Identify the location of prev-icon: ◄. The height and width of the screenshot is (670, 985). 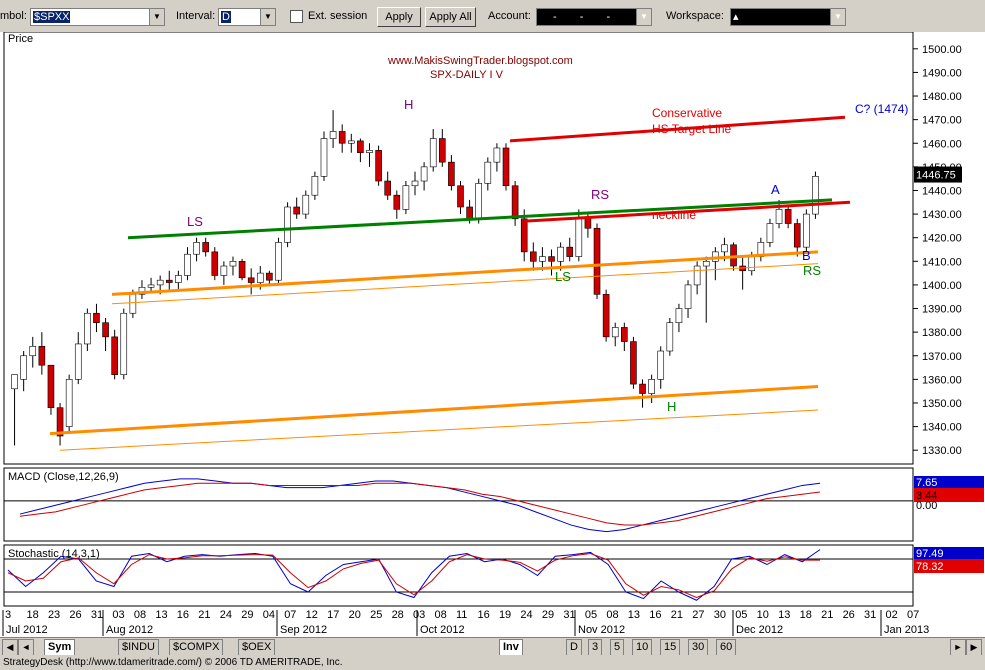
(26, 647).